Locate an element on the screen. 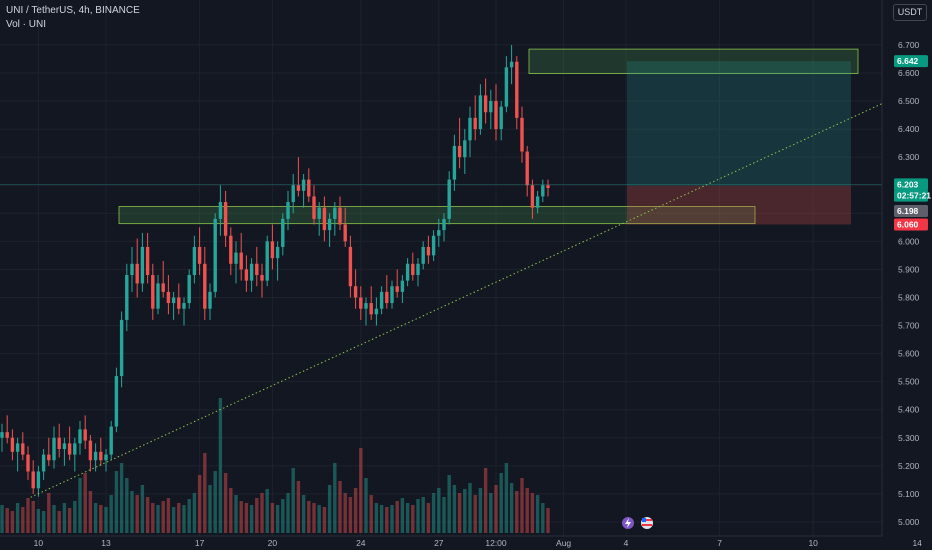 This screenshot has height=550, width=932. time-tick-label: 4 is located at coordinates (626, 543).